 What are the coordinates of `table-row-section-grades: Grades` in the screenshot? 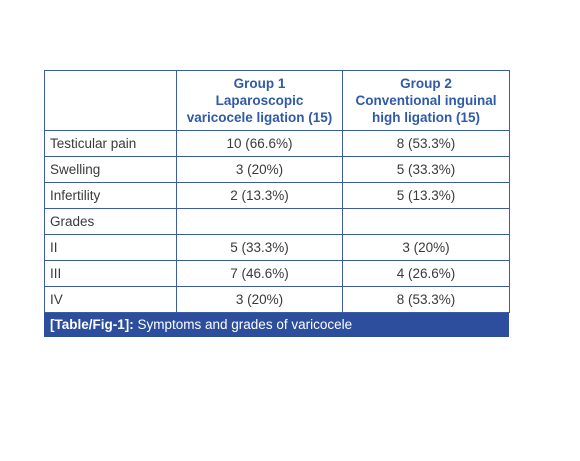 It's located at (277, 221).